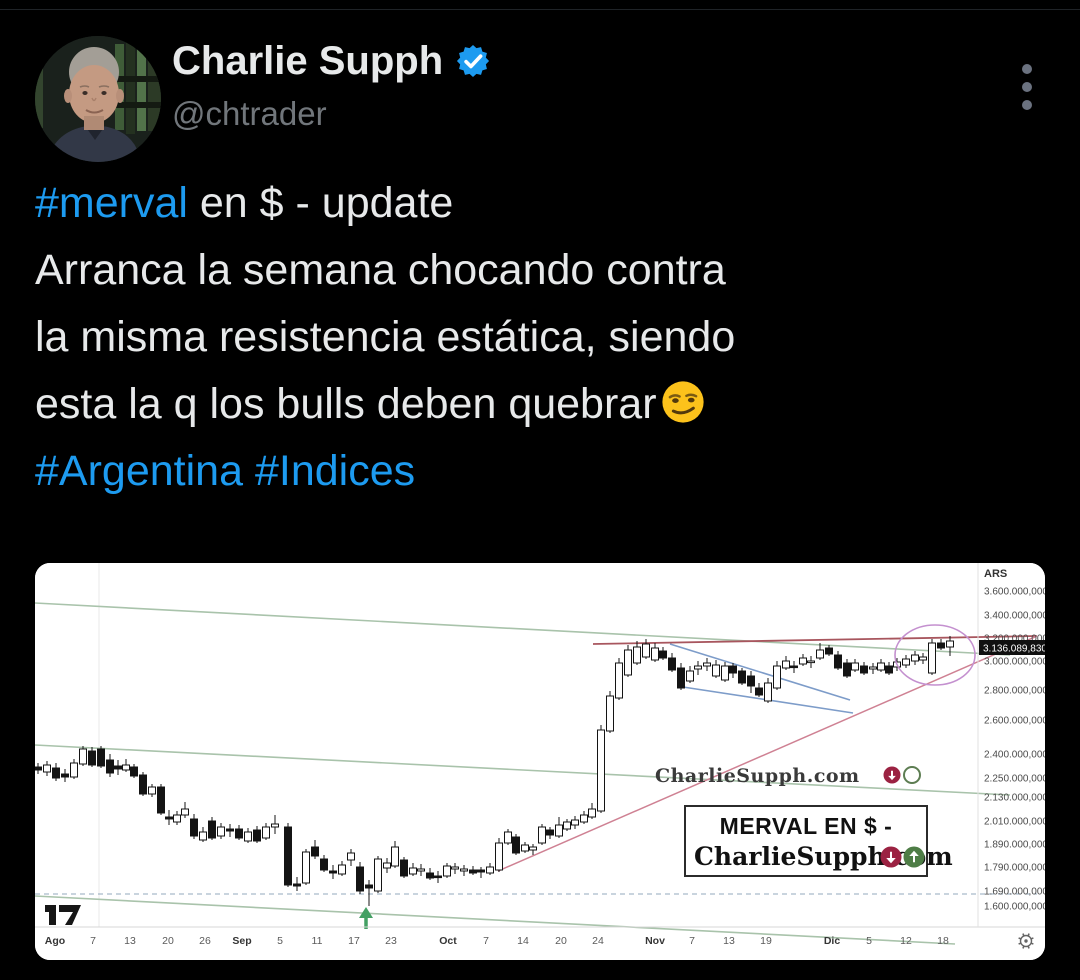 This screenshot has height=980, width=1080. What do you see at coordinates (815, 640) in the screenshot?
I see `red-static-resistance` at bounding box center [815, 640].